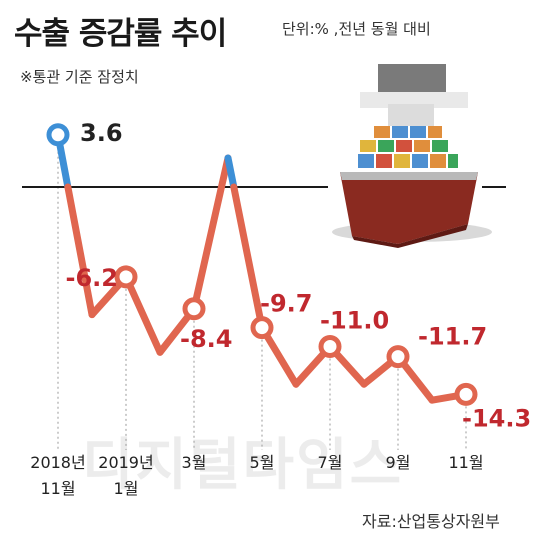  Describe the element at coordinates (354, 321) in the screenshot. I see `data-label: -11.0` at that location.